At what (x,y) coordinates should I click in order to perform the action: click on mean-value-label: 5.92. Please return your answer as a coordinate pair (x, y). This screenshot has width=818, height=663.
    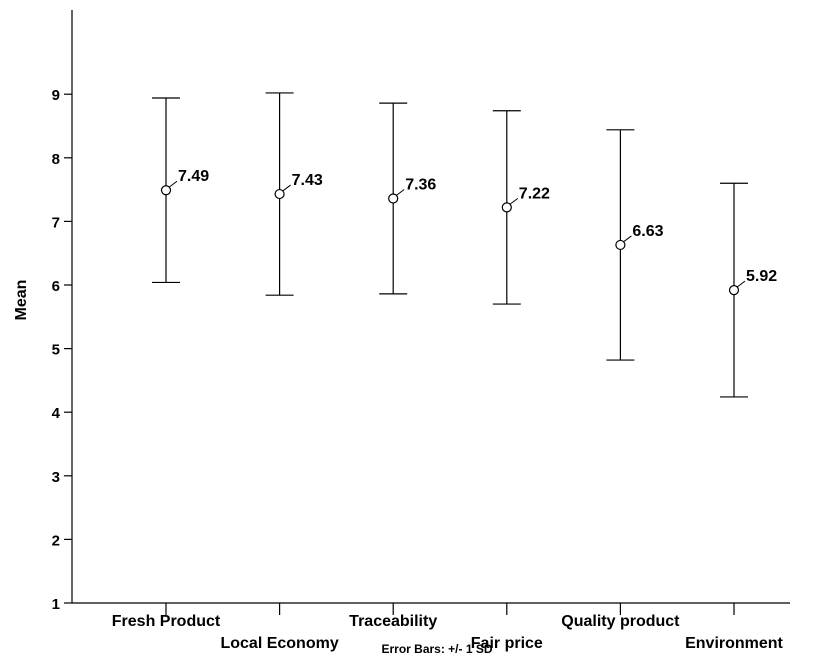
    Looking at the image, I should click on (761, 276).